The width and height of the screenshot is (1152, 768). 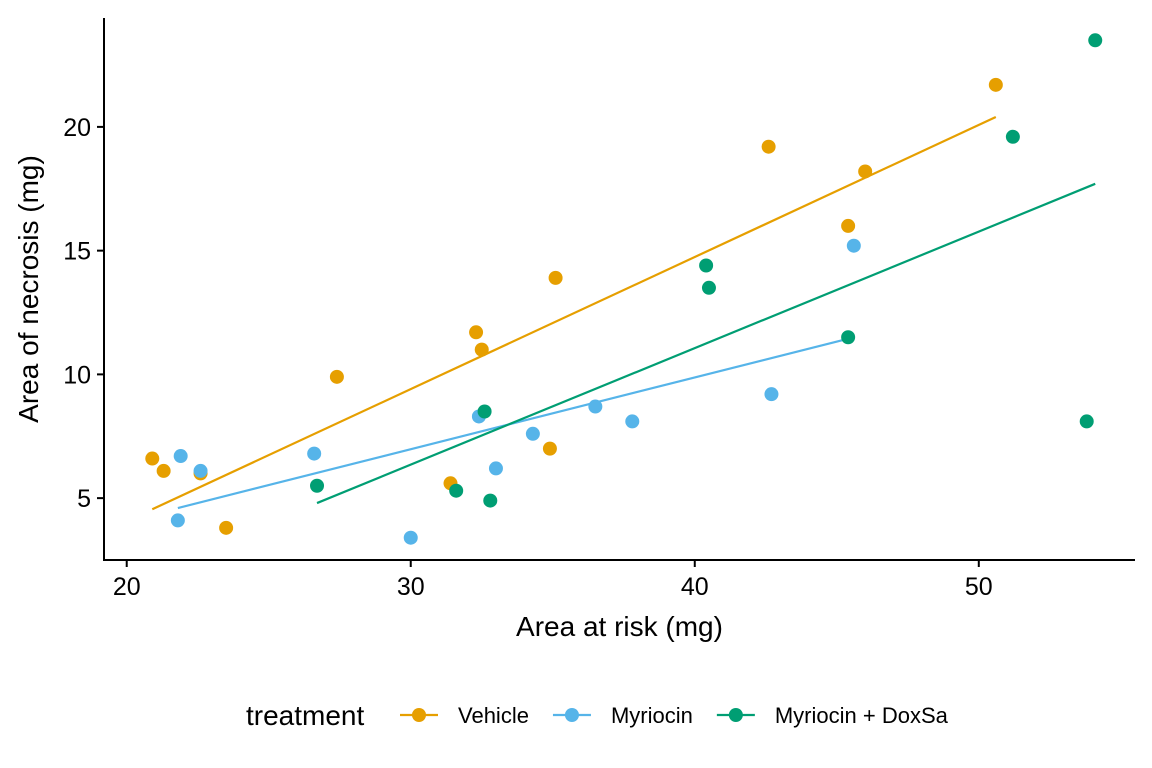 What do you see at coordinates (127, 587) in the screenshot?
I see `x-tick-label: 20` at bounding box center [127, 587].